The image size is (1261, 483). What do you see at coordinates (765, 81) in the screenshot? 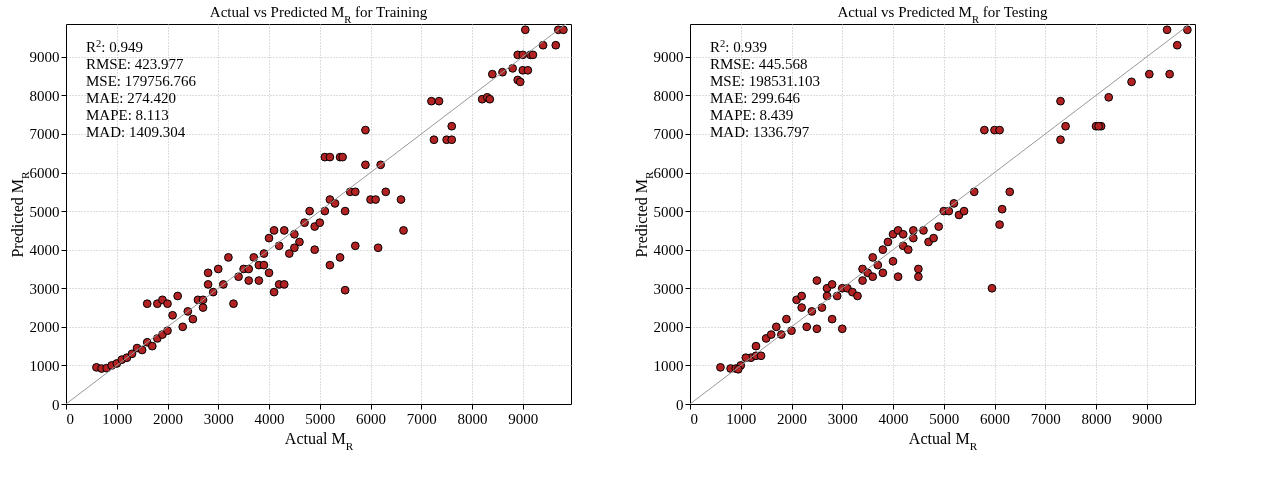
I see `annotation: MSE: 198531.103` at bounding box center [765, 81].